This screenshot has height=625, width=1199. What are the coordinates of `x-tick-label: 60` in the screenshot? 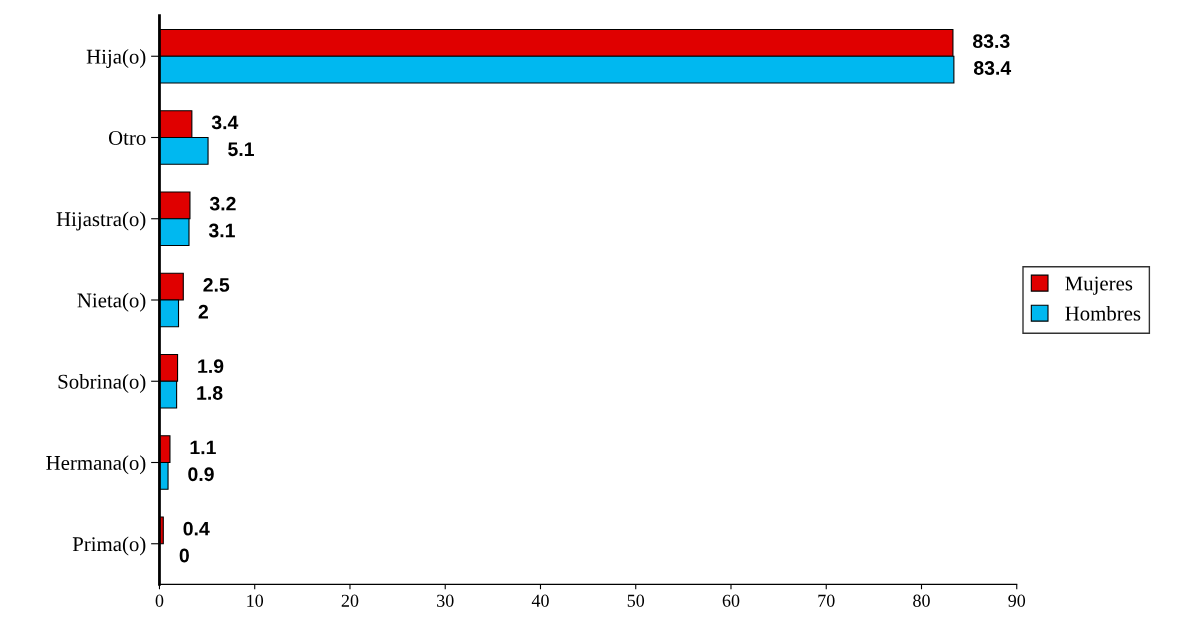 It's located at (731, 600).